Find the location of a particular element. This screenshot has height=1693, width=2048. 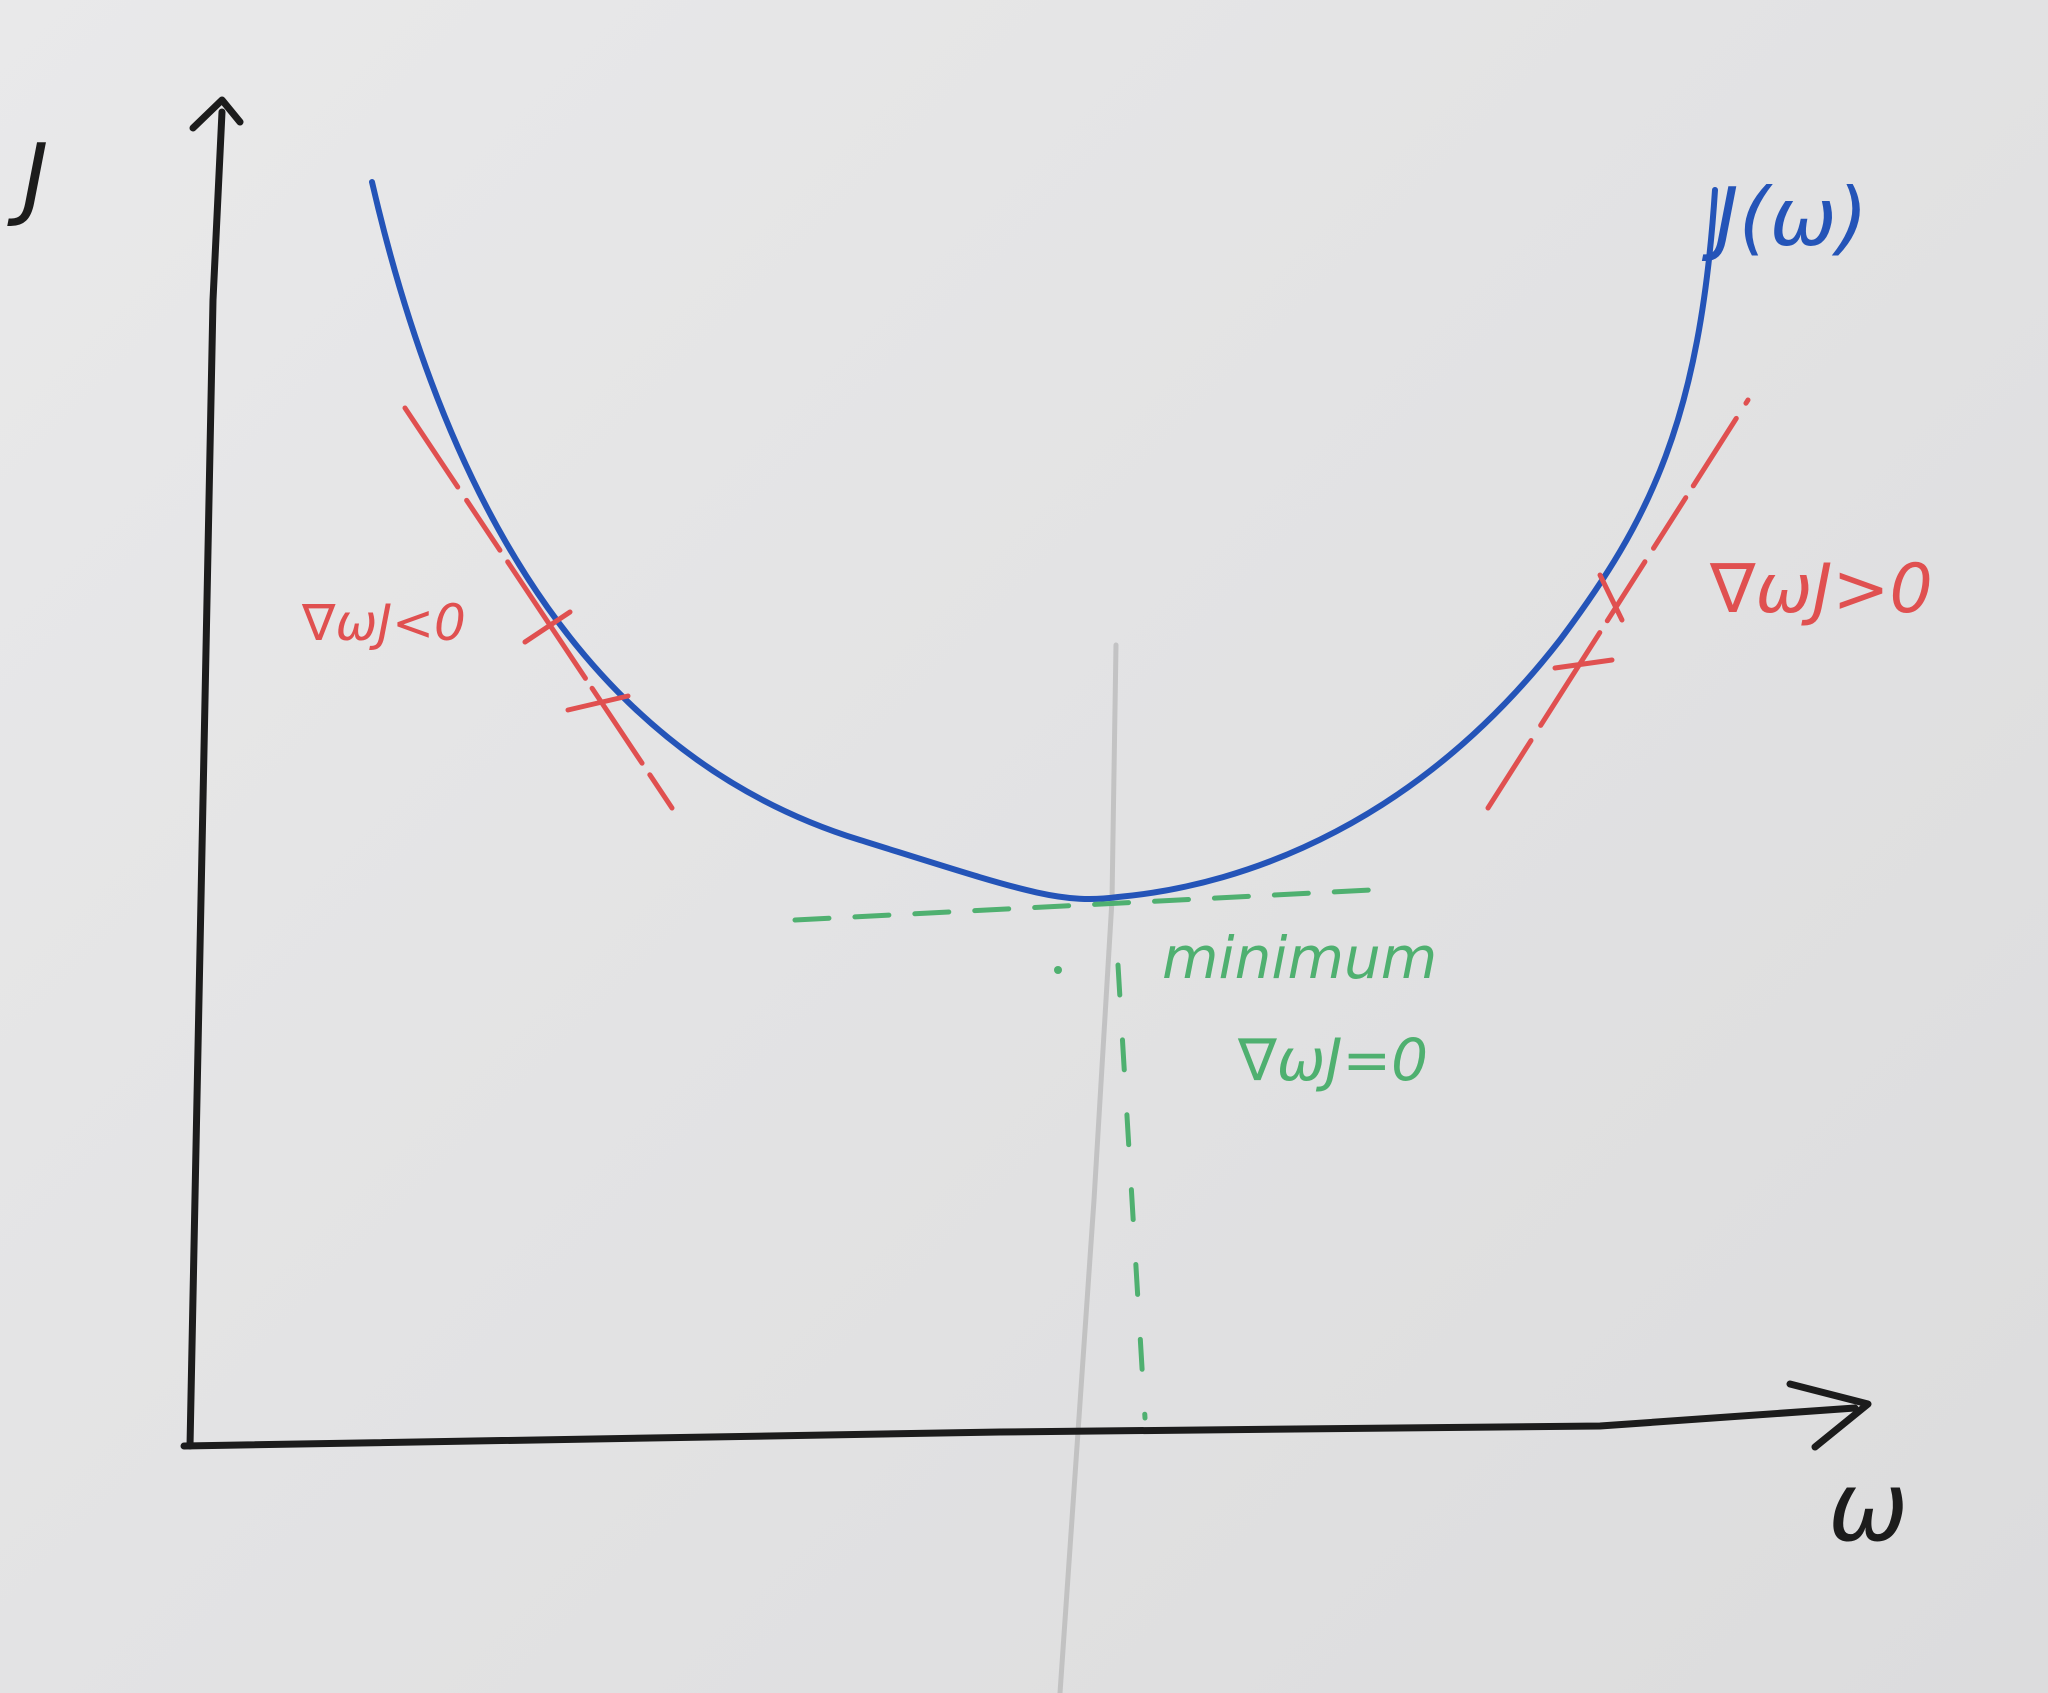

minimum-title-label: minimum is located at coordinates (1299, 958).